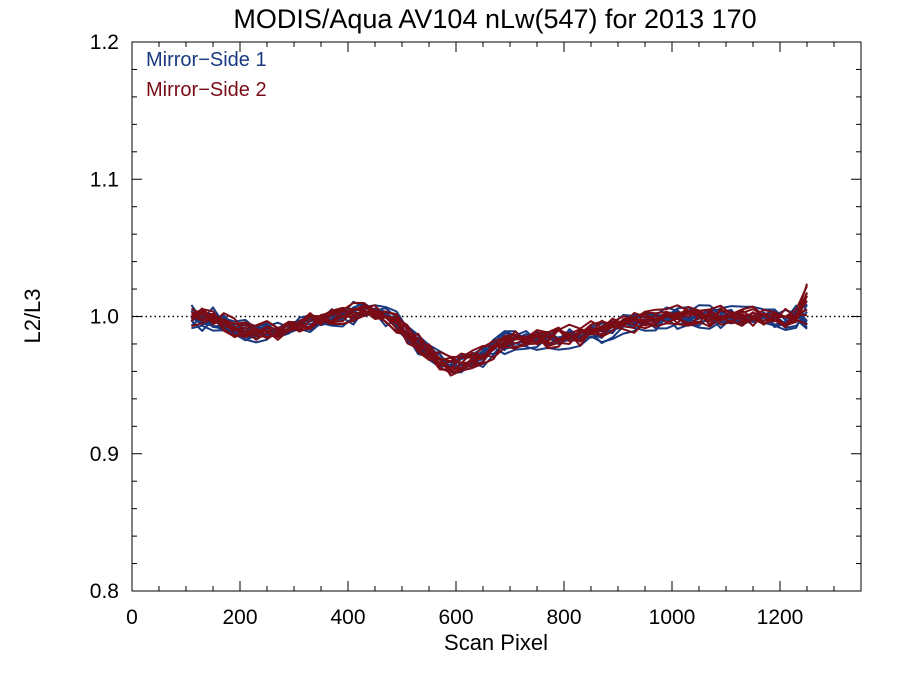  Describe the element at coordinates (455, 617) in the screenshot. I see `x-tick-label: 600` at that location.